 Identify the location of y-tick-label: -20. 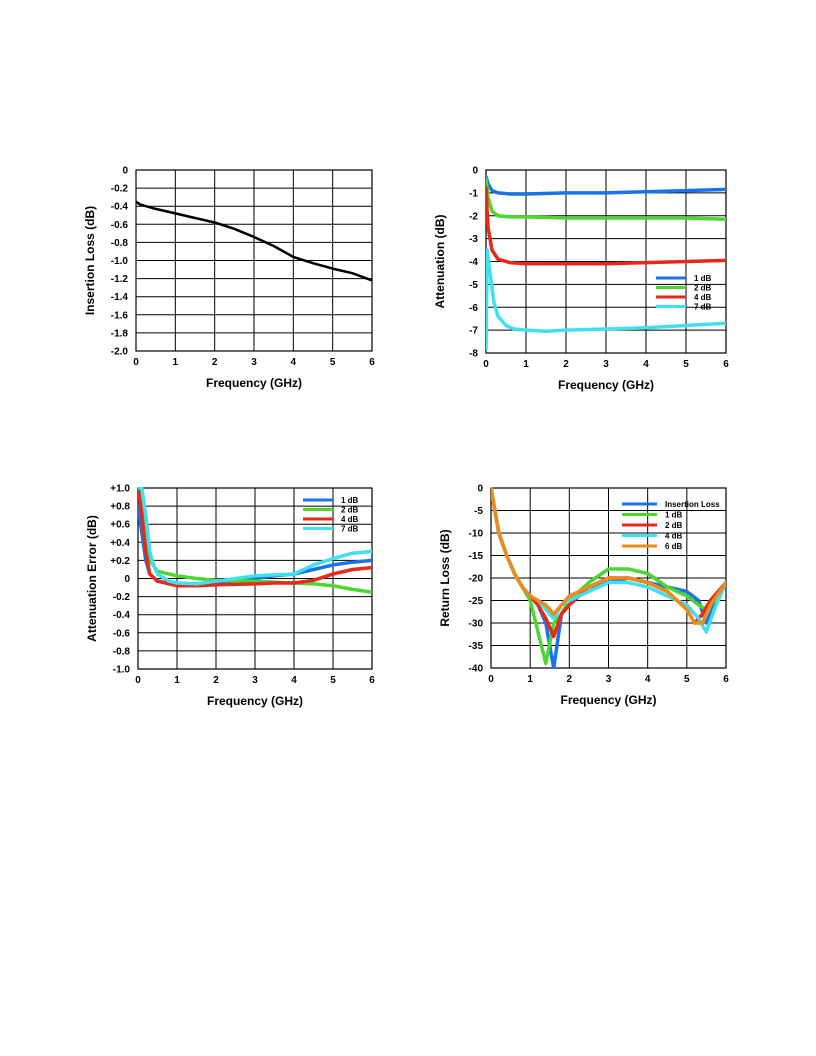
(476, 579).